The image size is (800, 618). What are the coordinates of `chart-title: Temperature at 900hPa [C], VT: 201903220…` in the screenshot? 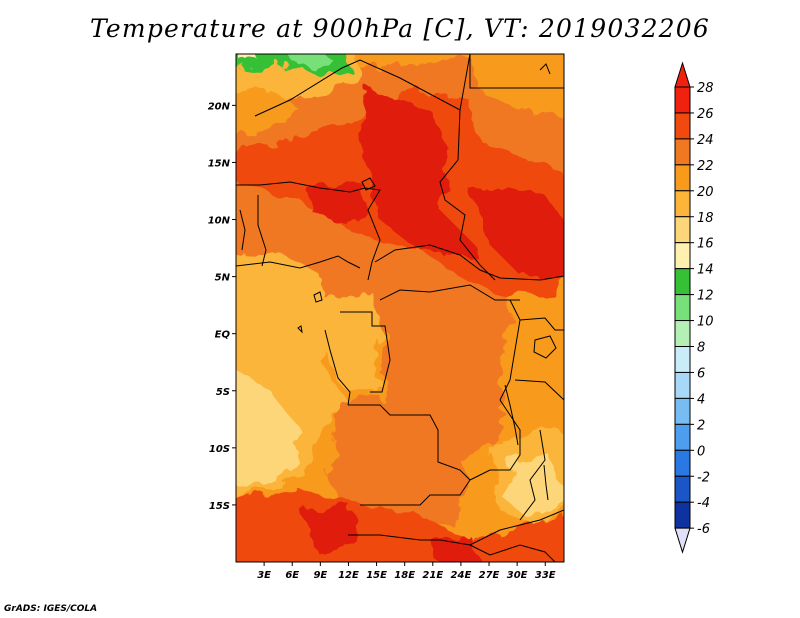 It's located at (400, 28).